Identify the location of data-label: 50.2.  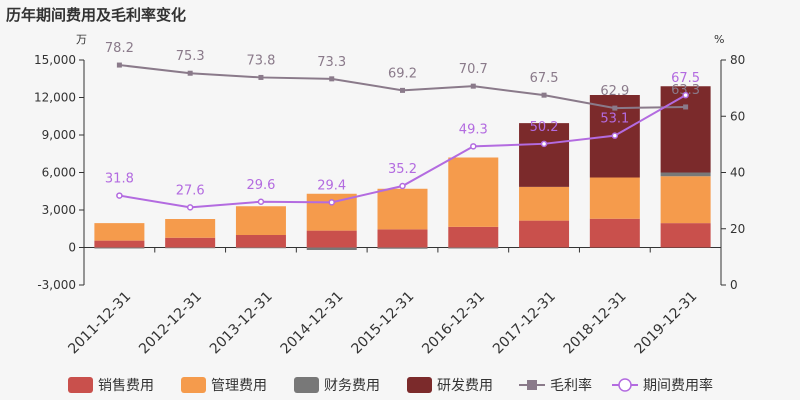
(544, 127).